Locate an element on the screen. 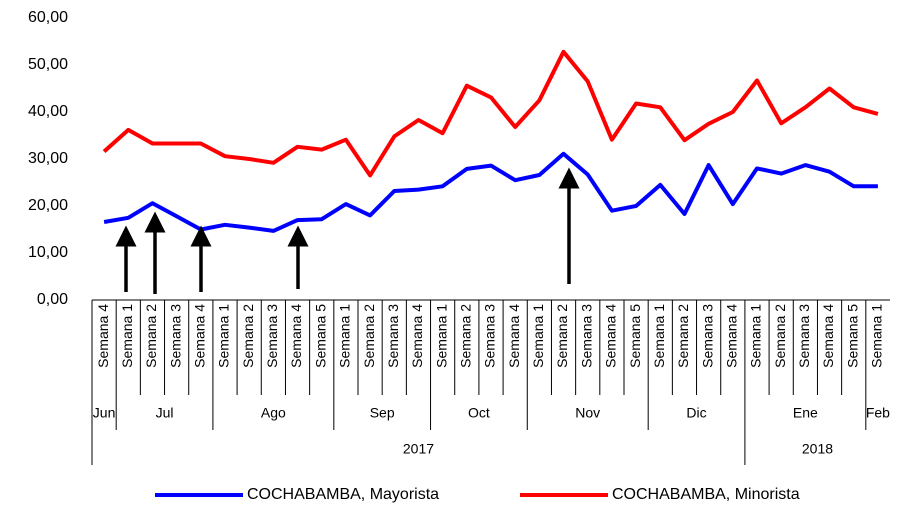  y-tick-label: 60,00 is located at coordinates (48, 17).